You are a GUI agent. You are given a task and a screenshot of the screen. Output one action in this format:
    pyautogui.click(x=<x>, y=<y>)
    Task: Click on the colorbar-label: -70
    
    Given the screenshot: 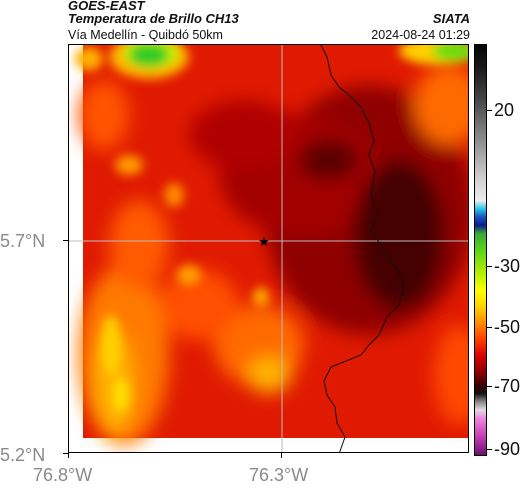 What is the action you would take?
    pyautogui.click(x=507, y=386)
    